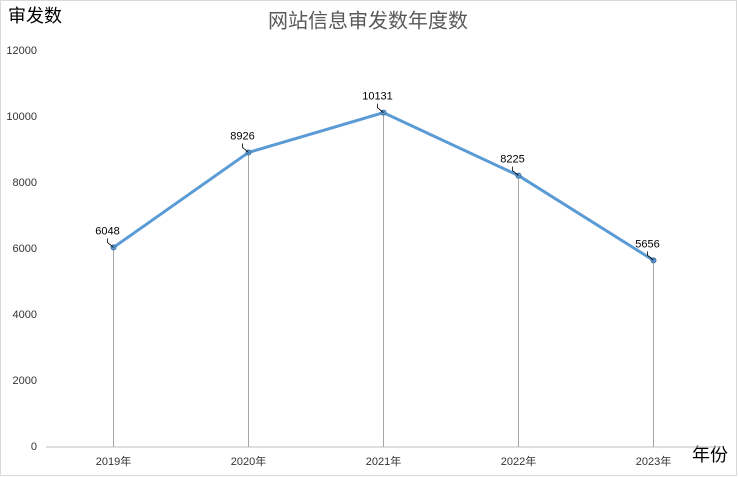 This screenshot has height=477, width=738. Describe the element at coordinates (383, 461) in the screenshot. I see `x-tick-label: 2021年` at that location.